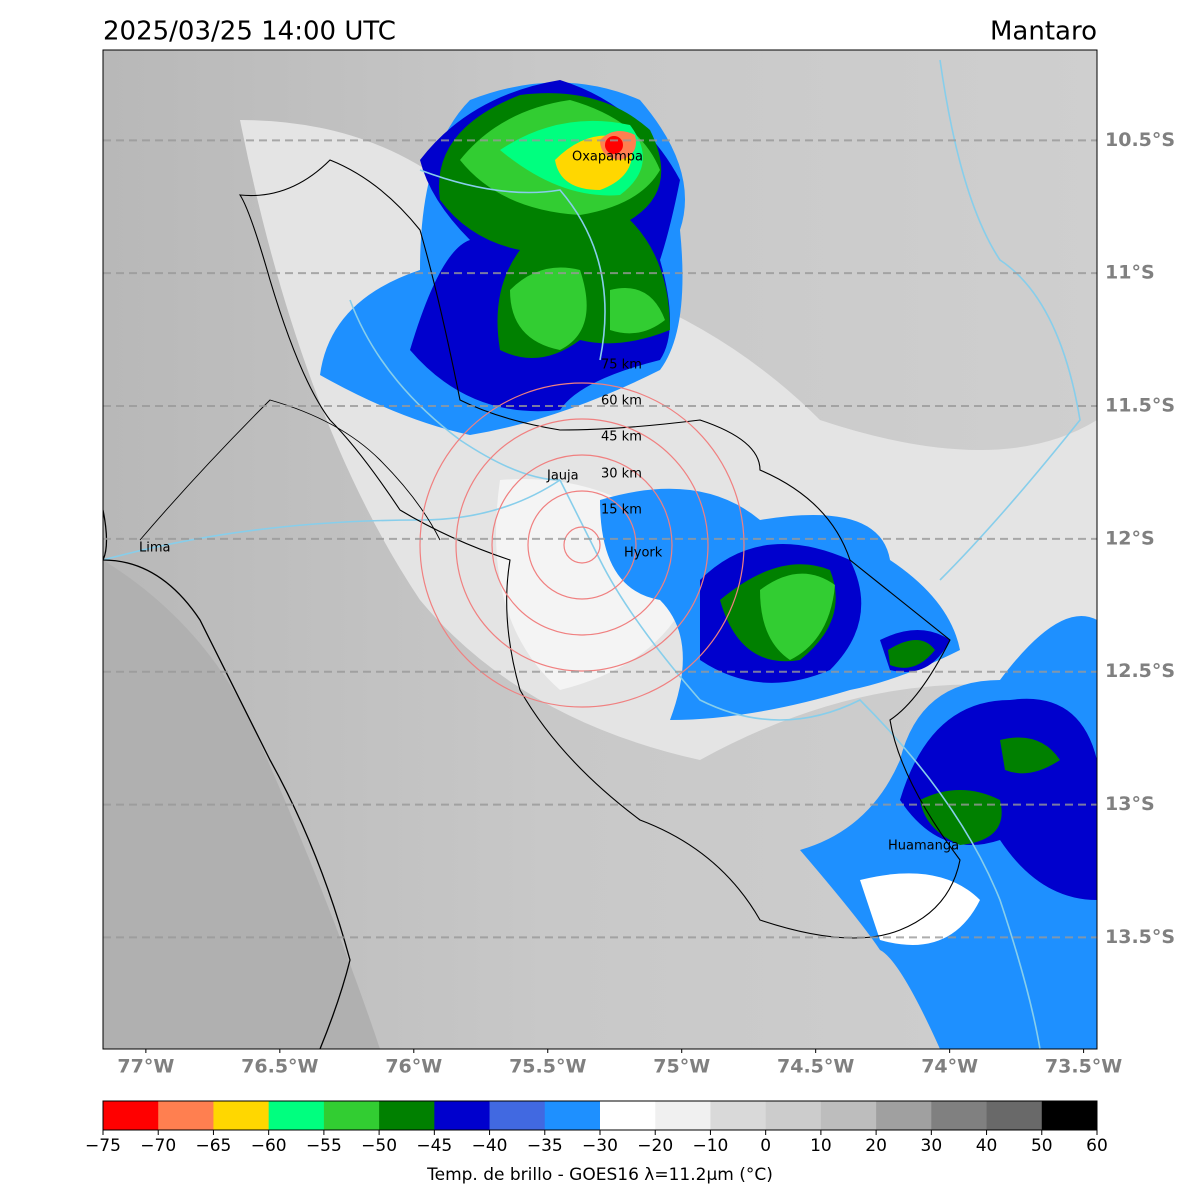  What do you see at coordinates (932, 1146) in the screenshot?
I see `colorbar-tick-label: 30` at bounding box center [932, 1146].